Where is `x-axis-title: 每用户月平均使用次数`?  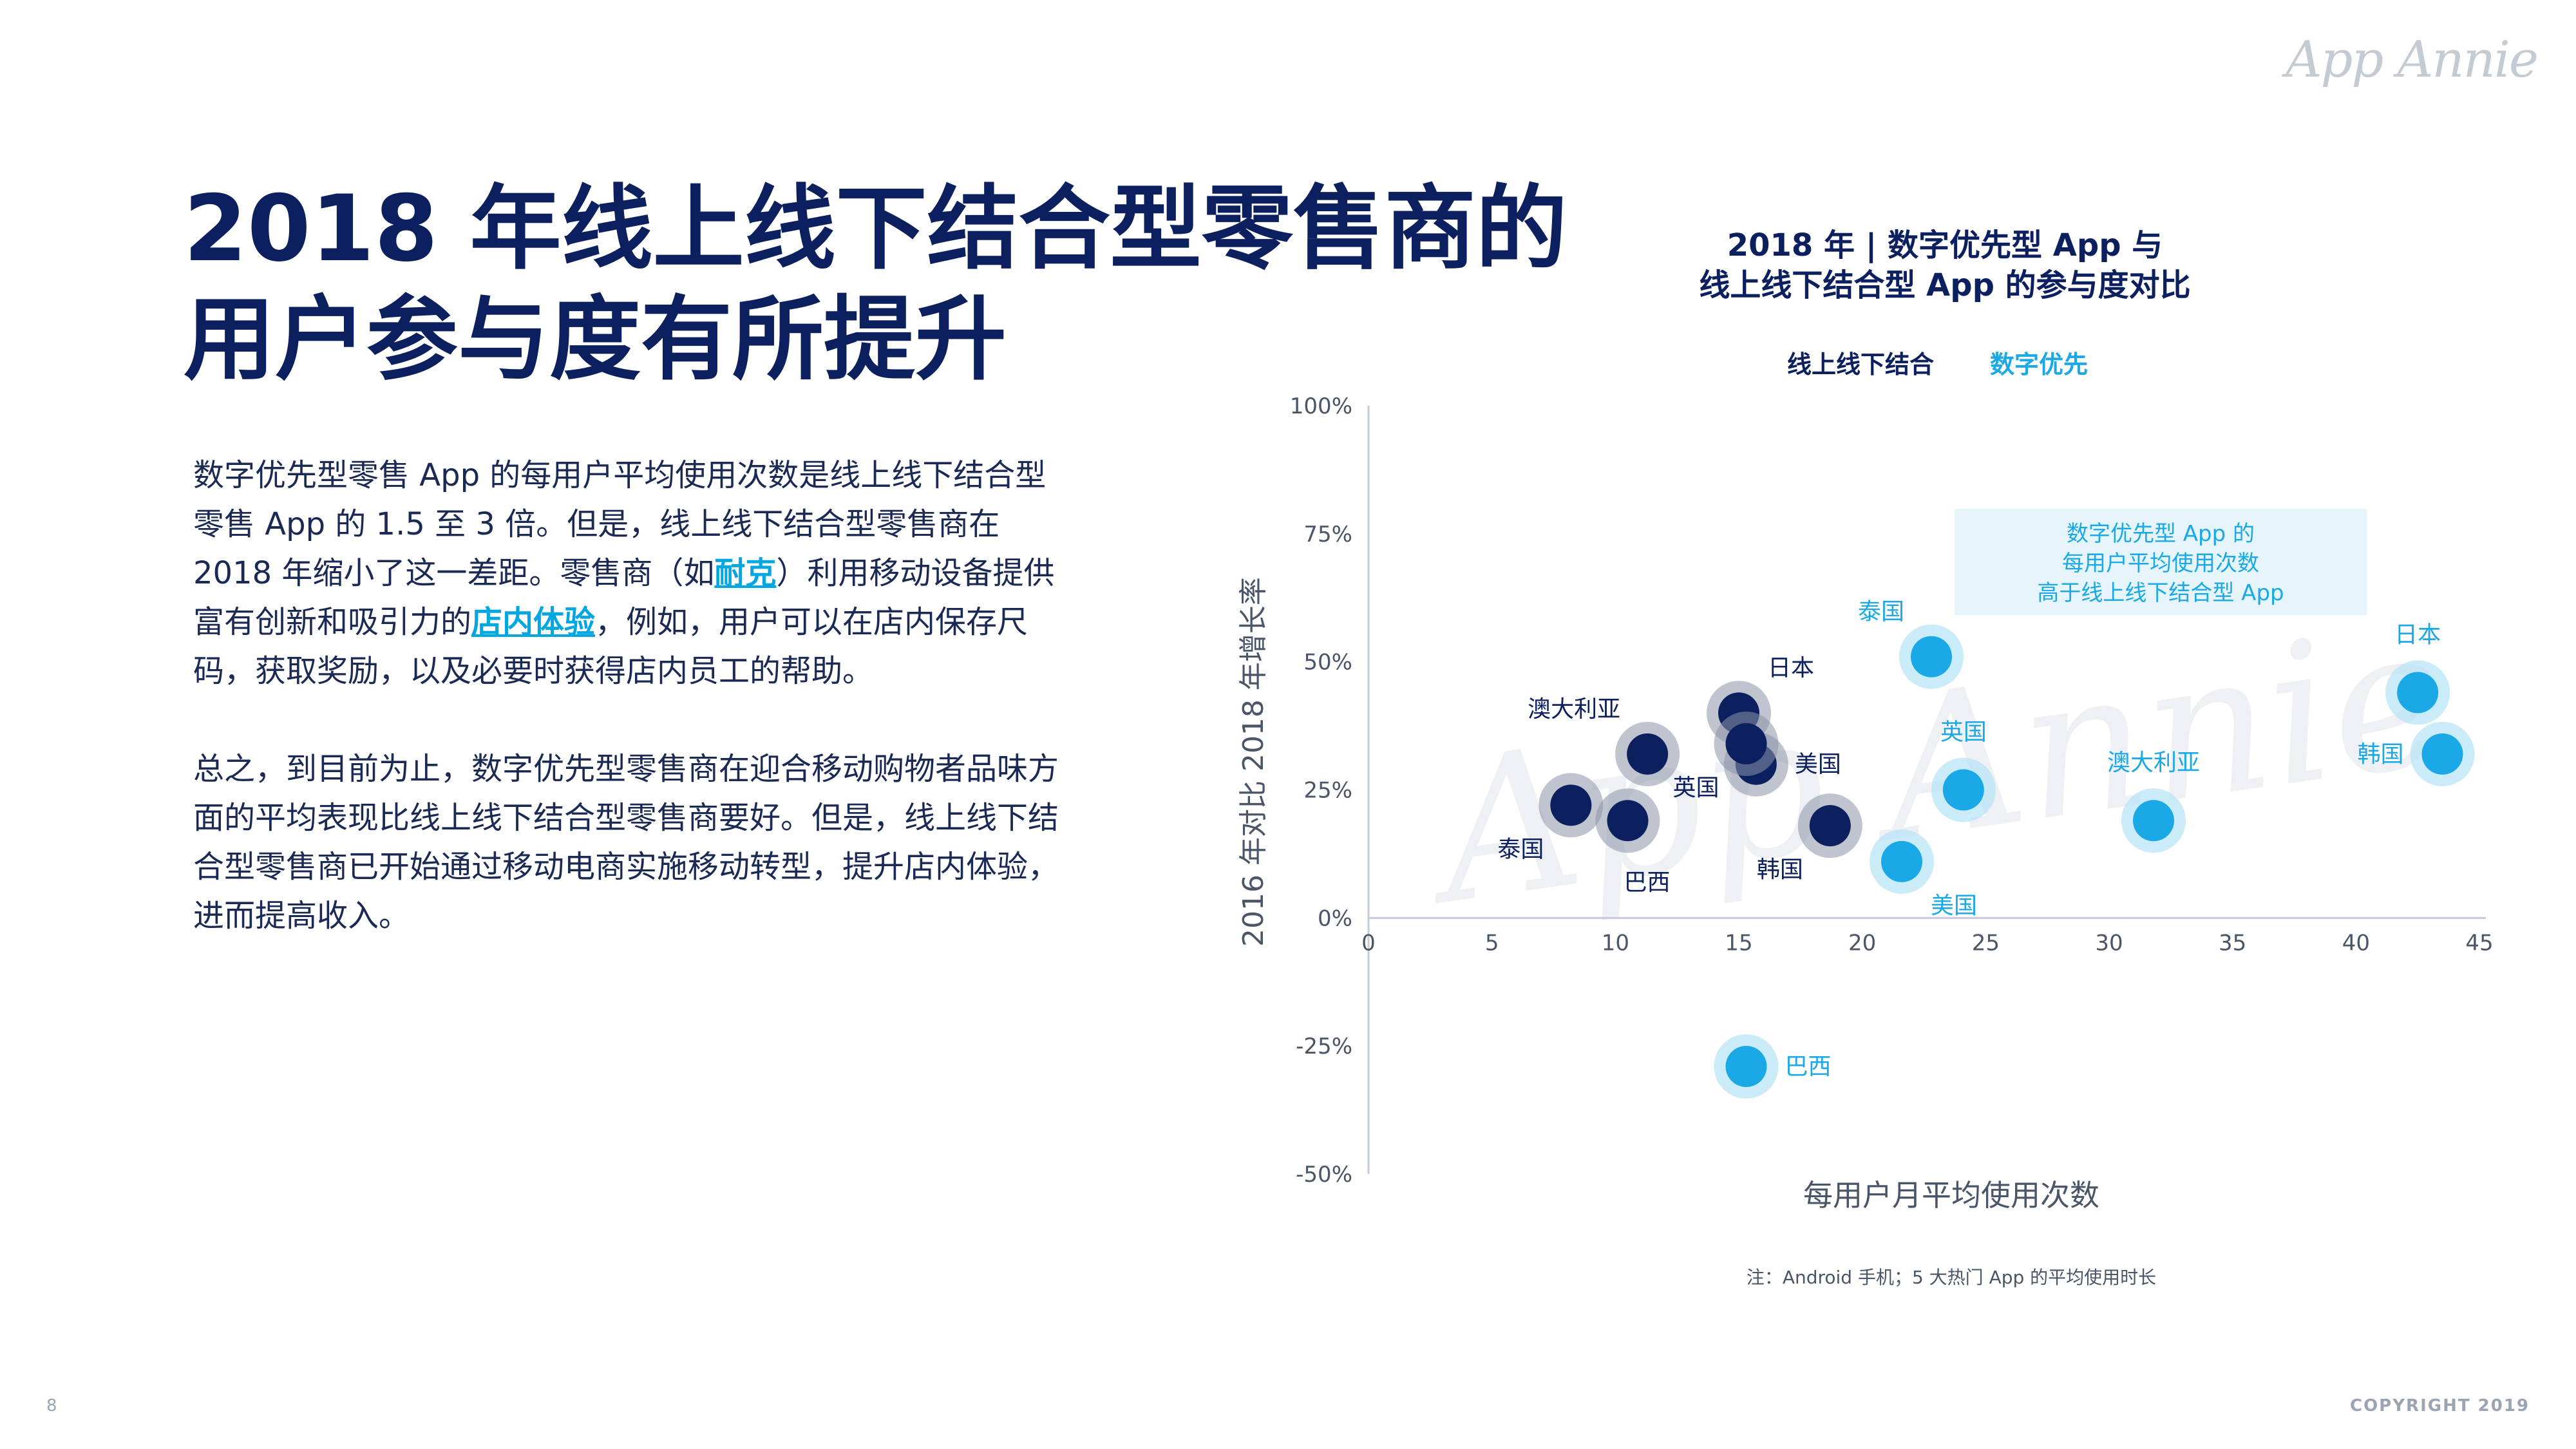
x-axis-title: 每用户月平均使用次数 is located at coordinates (1951, 1195).